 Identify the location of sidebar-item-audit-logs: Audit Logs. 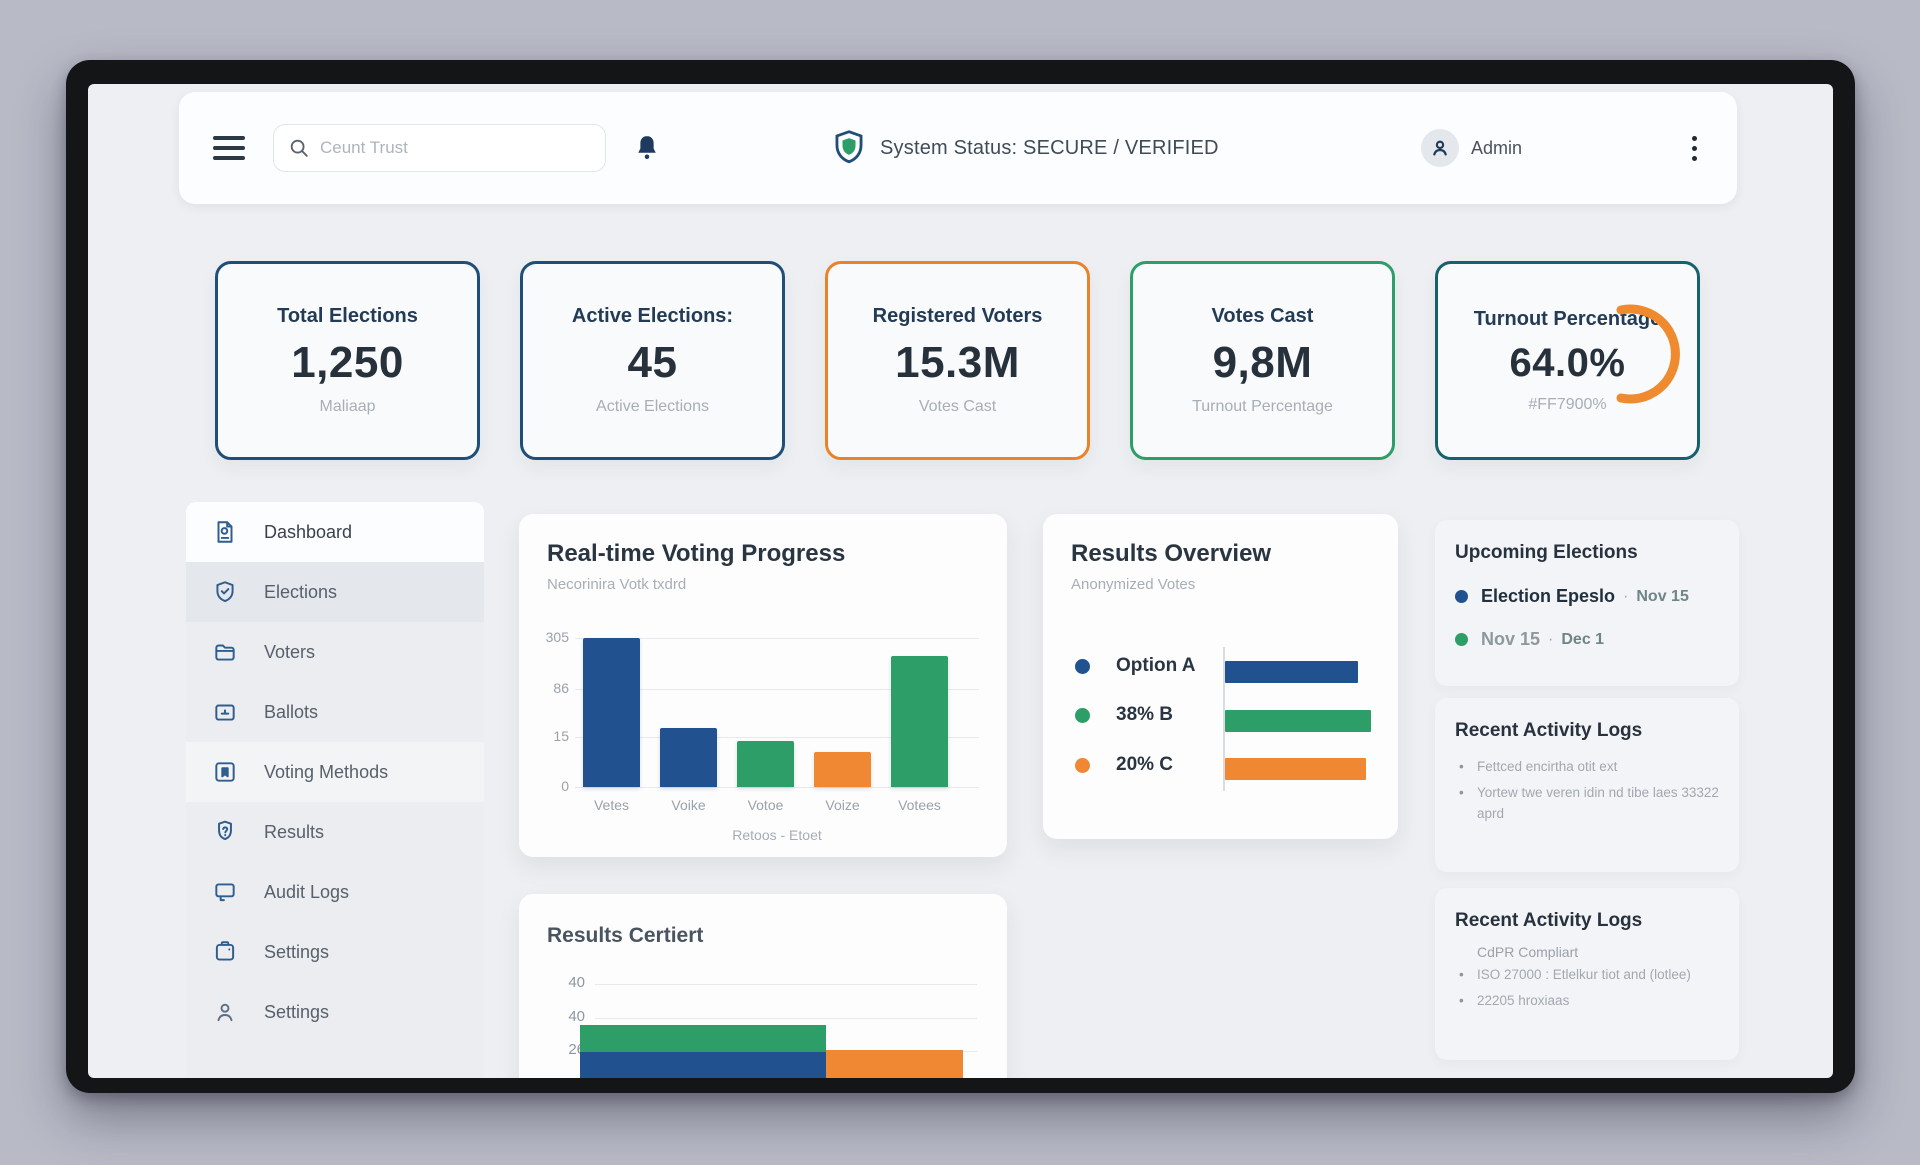
(335, 892).